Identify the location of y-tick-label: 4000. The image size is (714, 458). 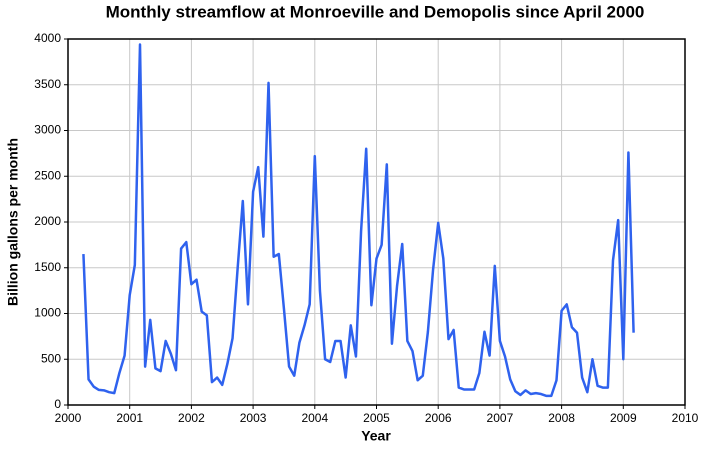
(47, 38).